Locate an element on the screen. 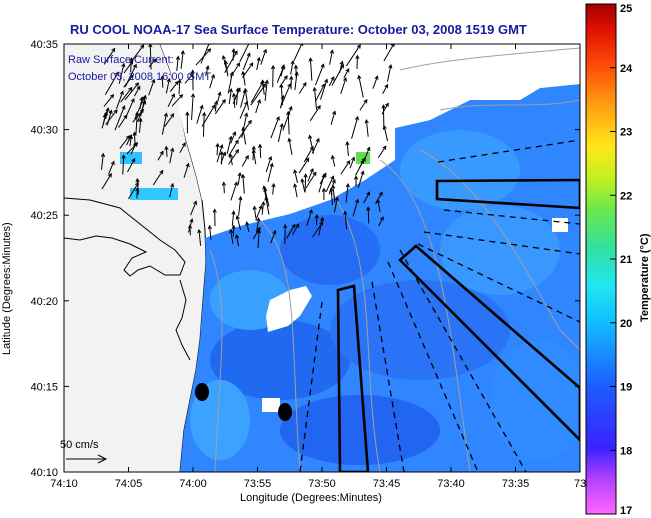 This screenshot has width=651, height=518. y-tick-label: 40:10 is located at coordinates (44, 473).